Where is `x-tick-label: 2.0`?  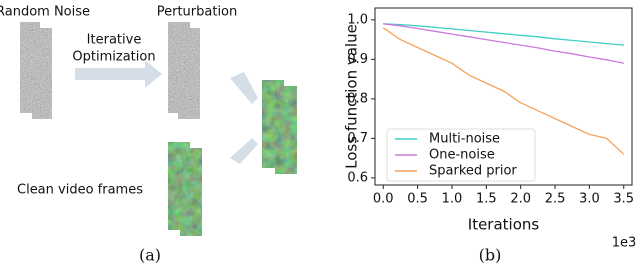 x-tick-label: 2.0 is located at coordinates (520, 199).